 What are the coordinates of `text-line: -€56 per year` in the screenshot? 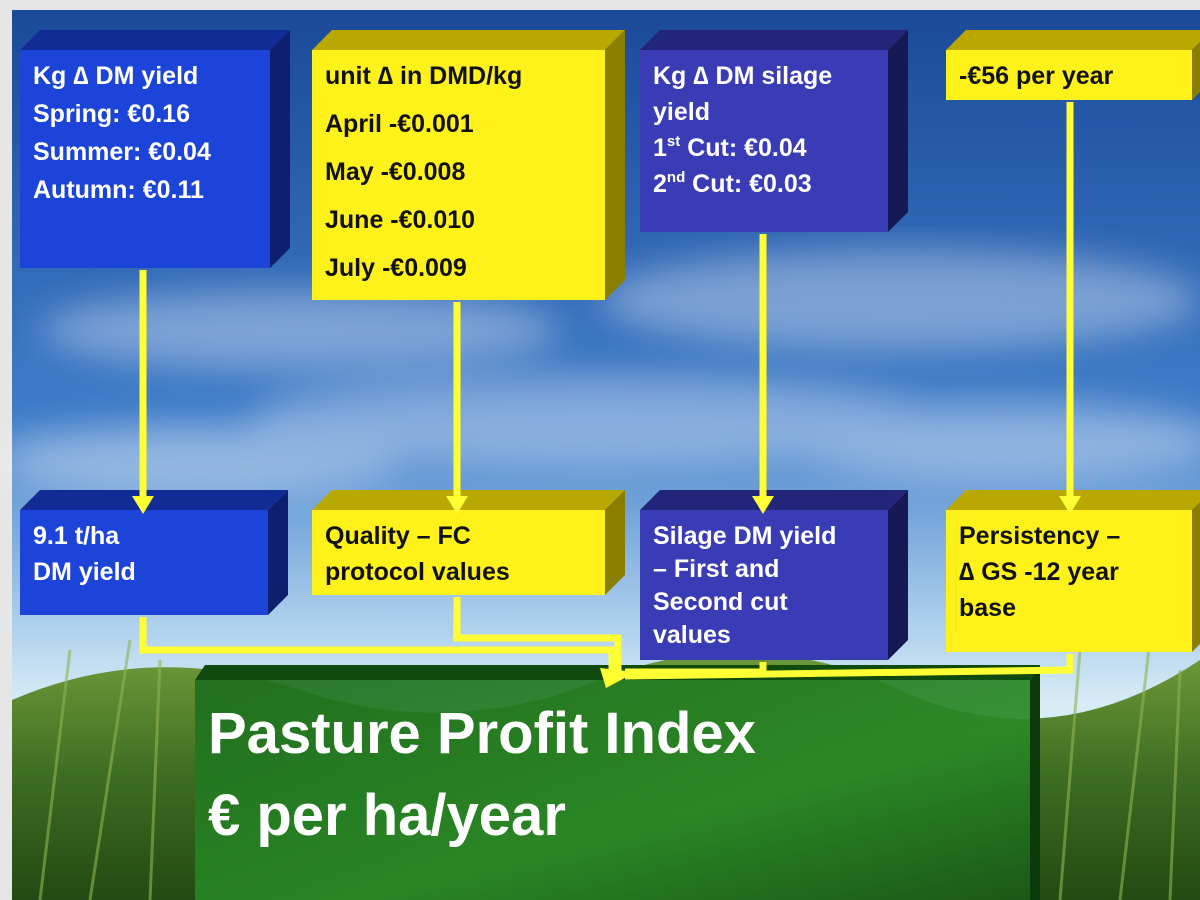 It's located at (1036, 76).